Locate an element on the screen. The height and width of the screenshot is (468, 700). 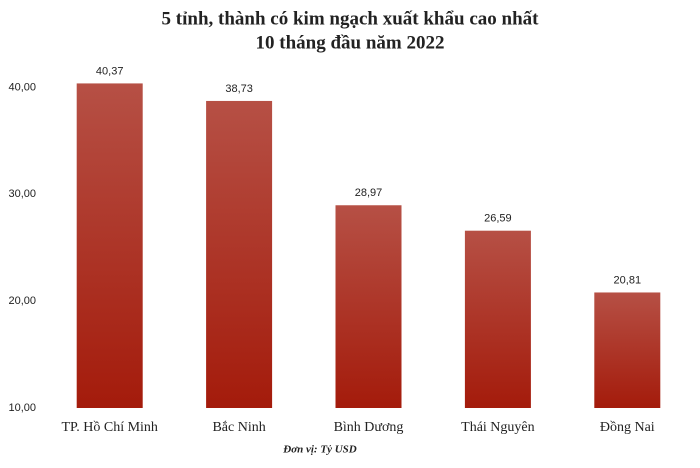
x-tick-label: Đồng Nai is located at coordinates (627, 427).